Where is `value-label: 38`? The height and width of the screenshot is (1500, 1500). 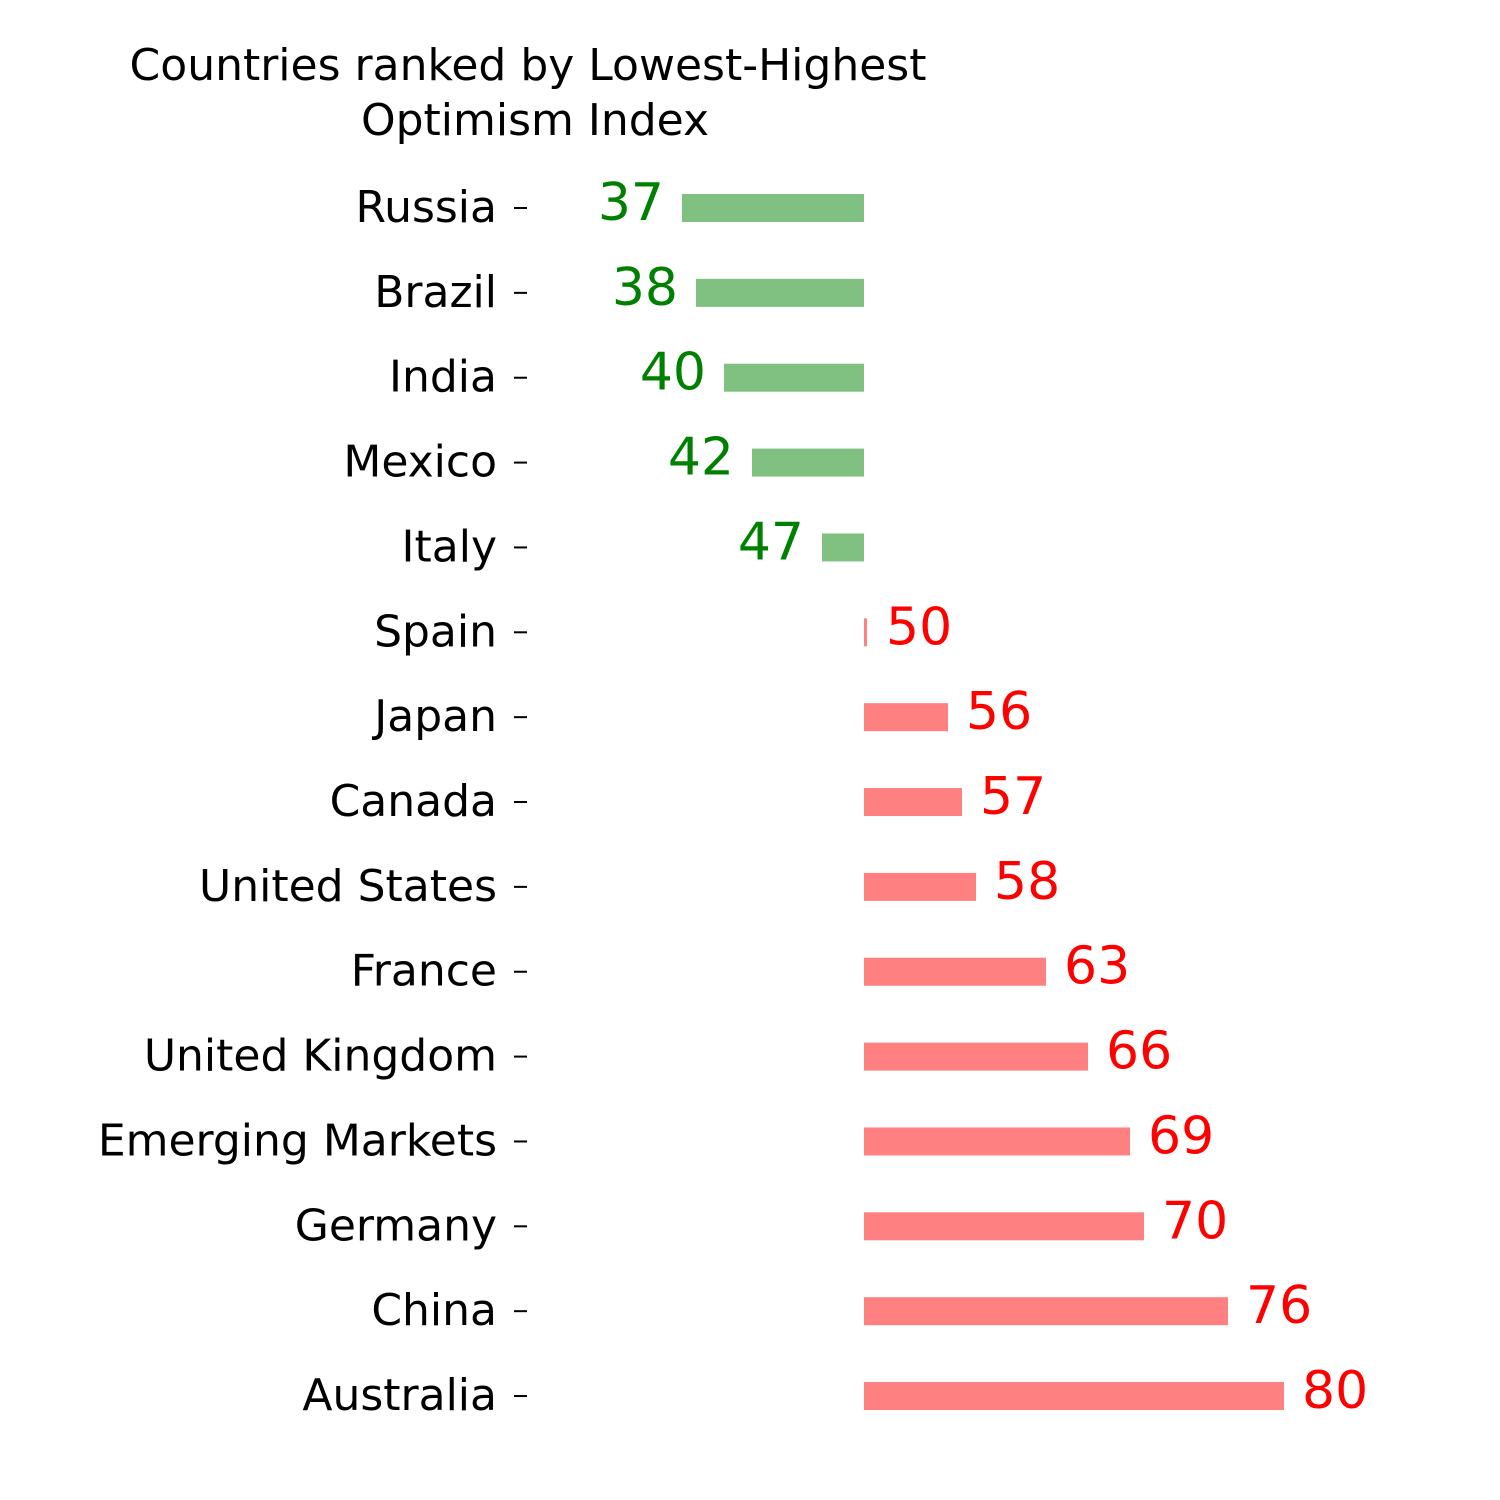 value-label: 38 is located at coordinates (645, 288).